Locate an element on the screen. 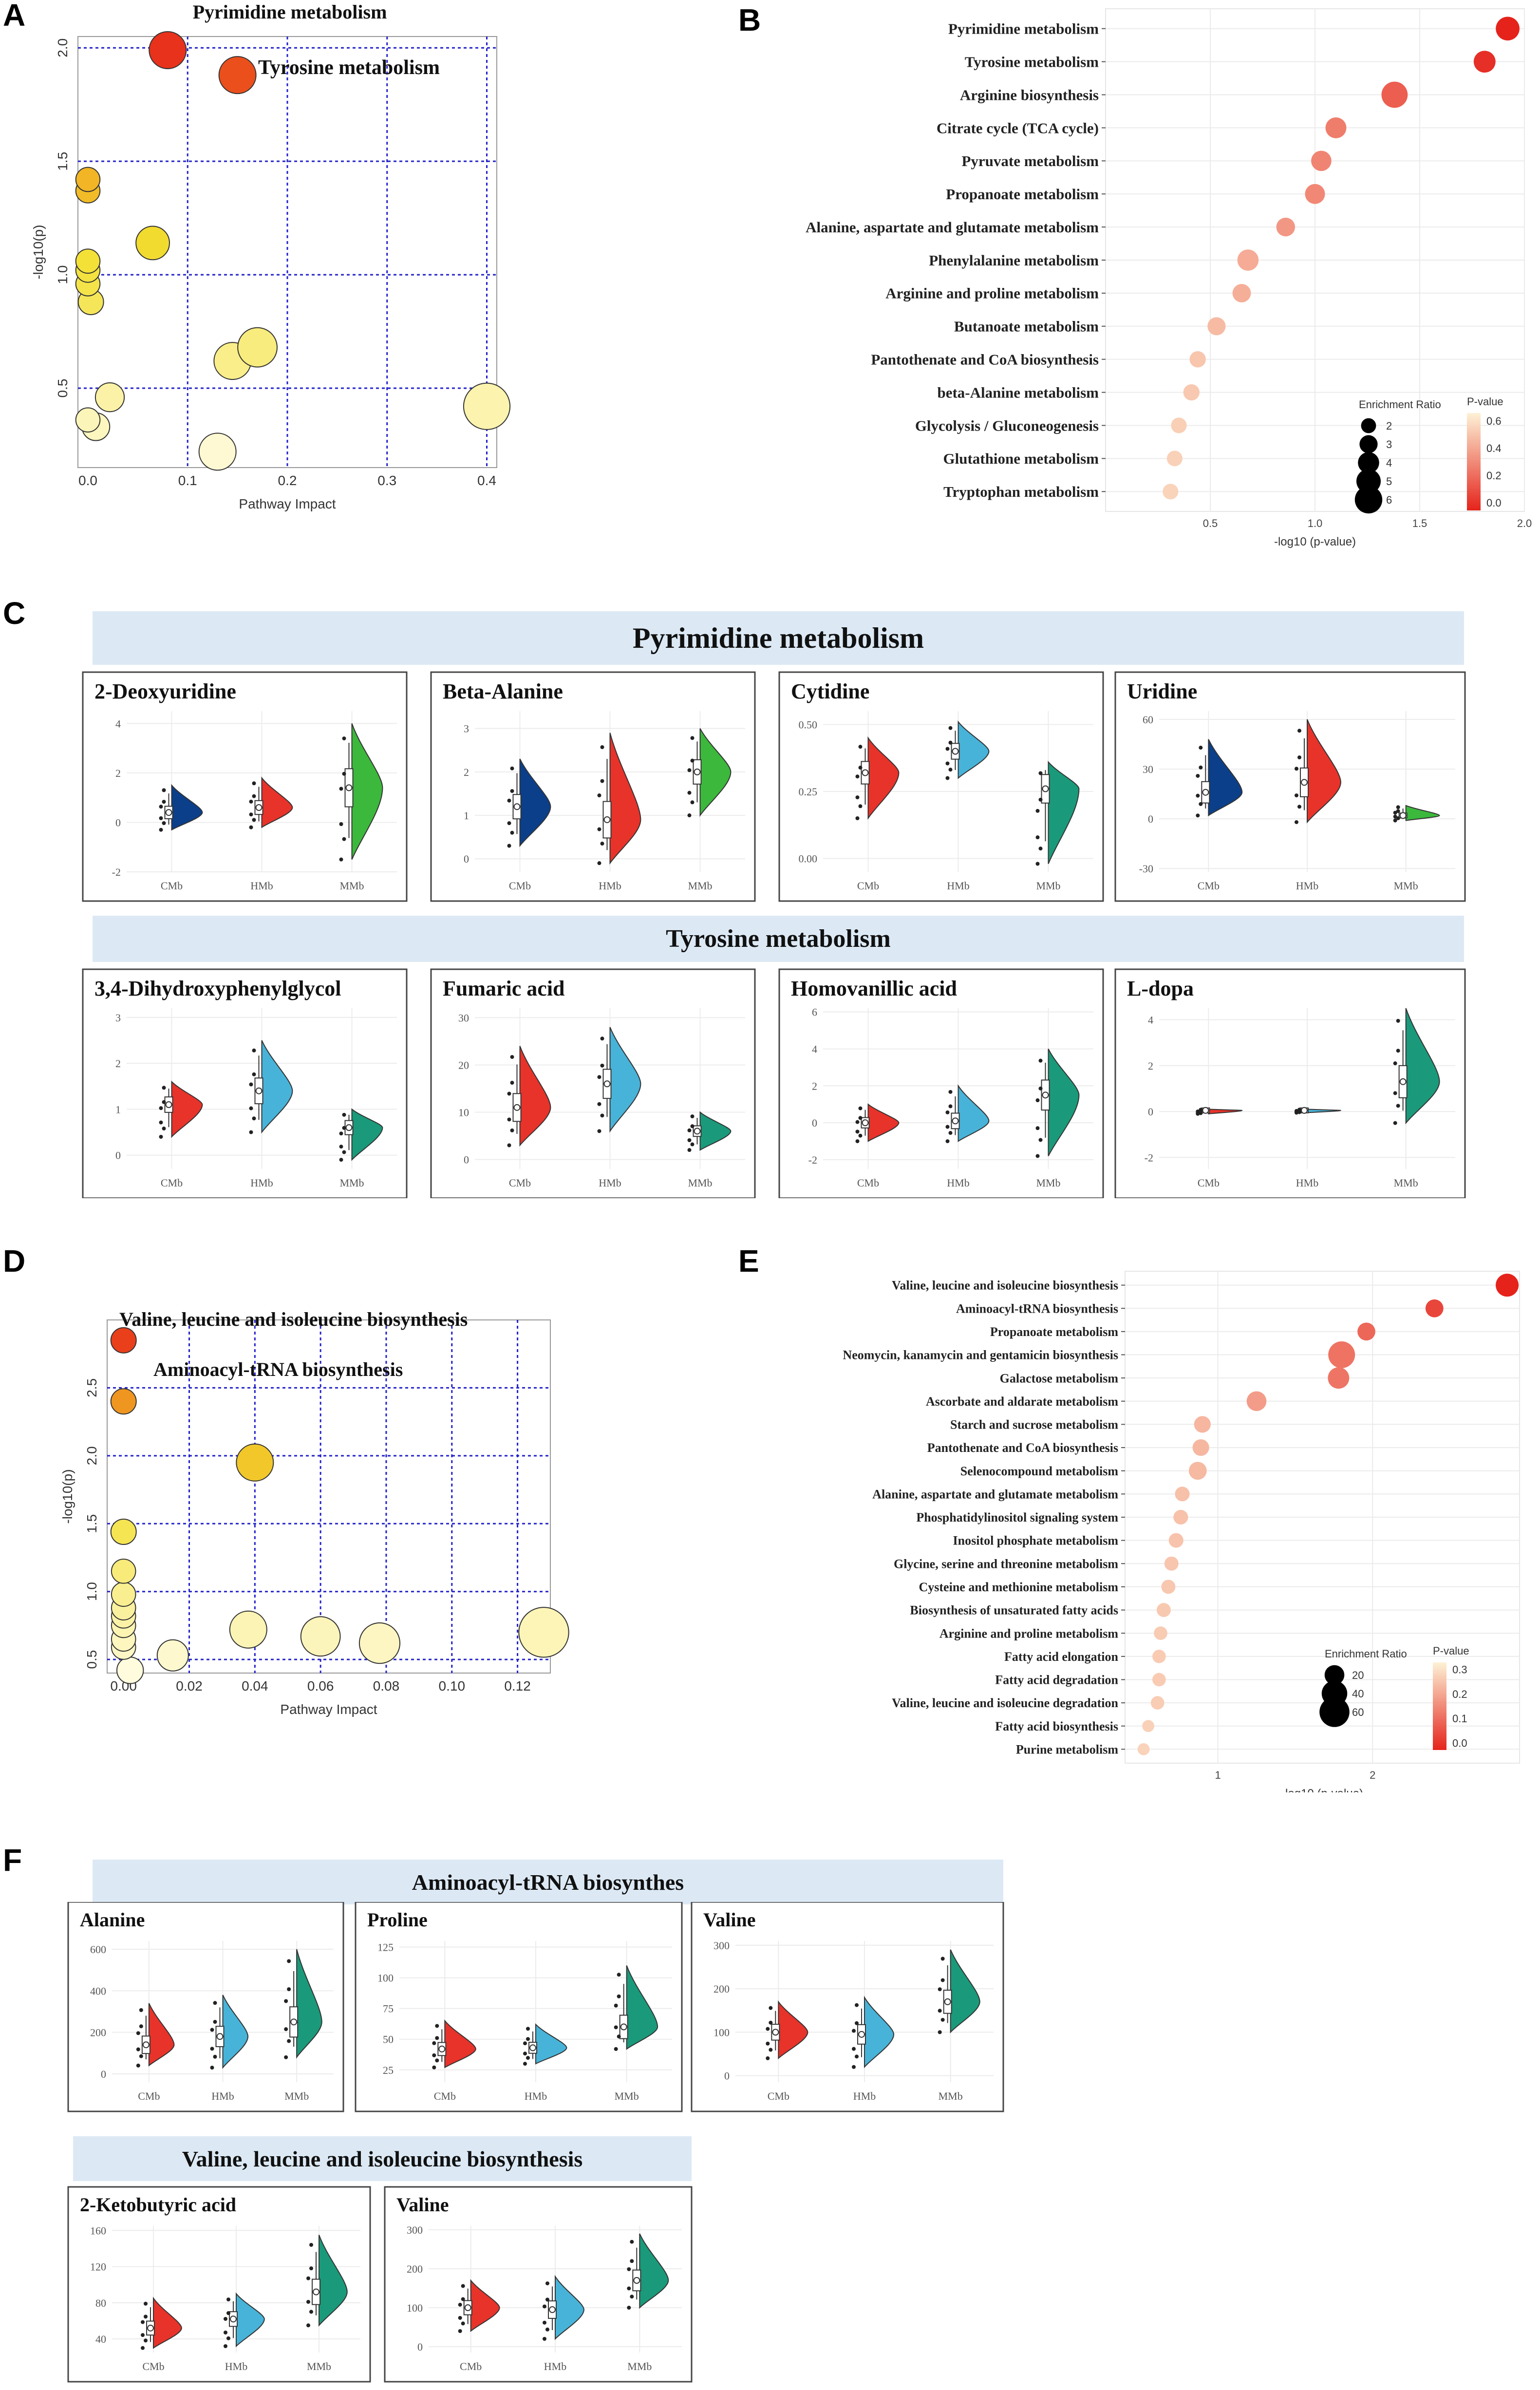  panel-letter-c: C is located at coordinates (14, 613).